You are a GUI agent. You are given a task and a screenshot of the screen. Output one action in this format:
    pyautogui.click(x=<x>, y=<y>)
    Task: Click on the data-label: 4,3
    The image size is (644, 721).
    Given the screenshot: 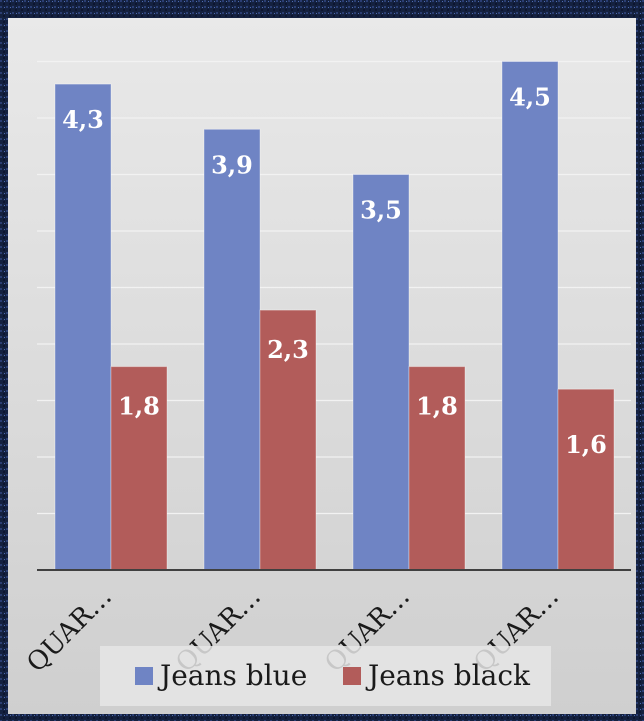 What is the action you would take?
    pyautogui.click(x=83, y=119)
    